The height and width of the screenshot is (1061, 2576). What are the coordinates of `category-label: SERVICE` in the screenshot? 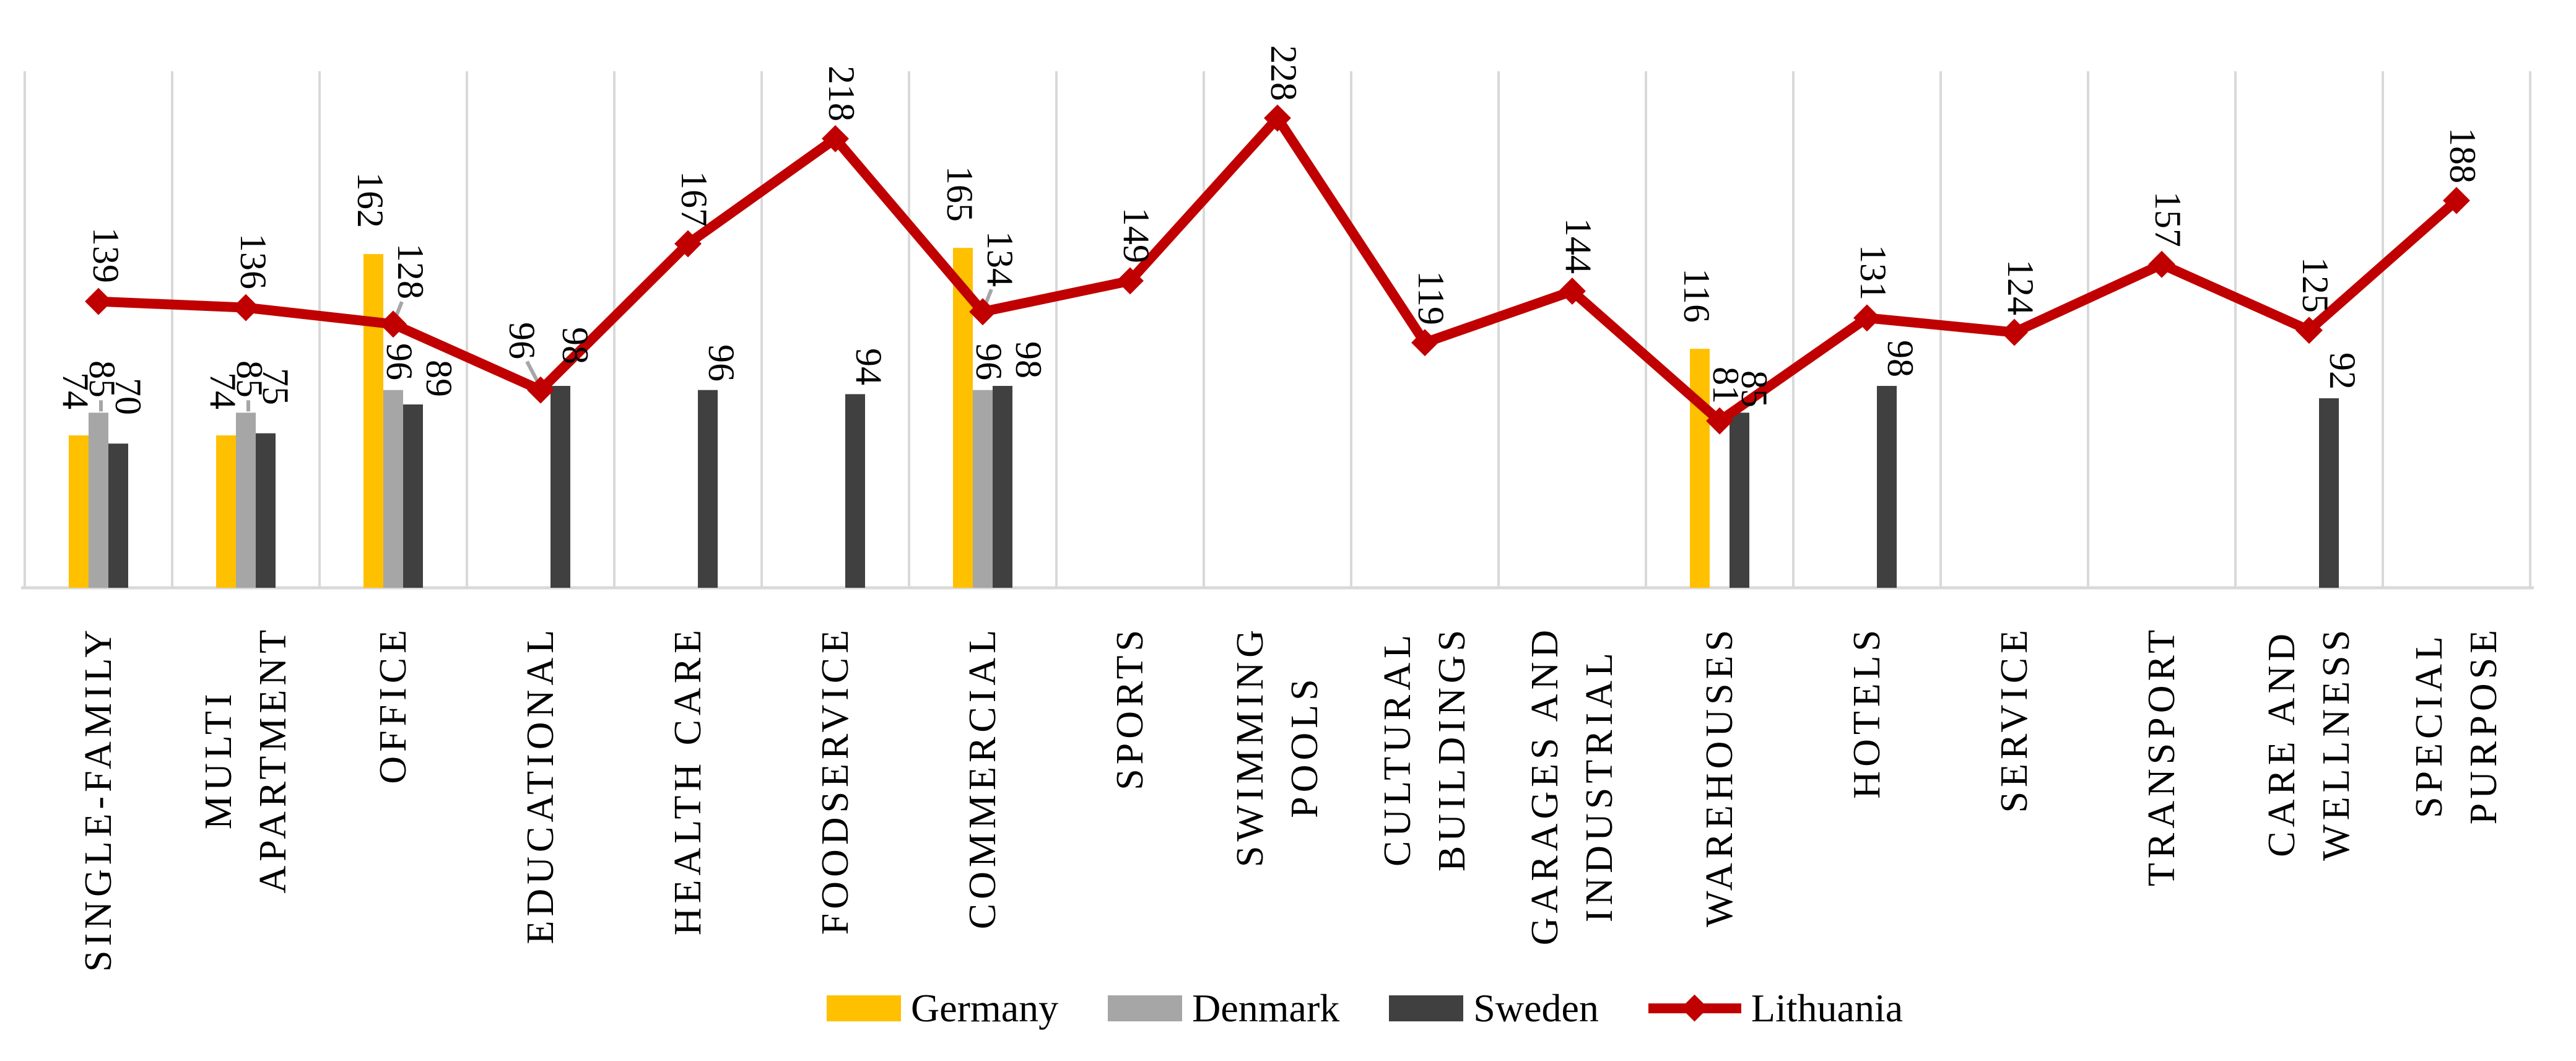 It's located at (2014, 720).